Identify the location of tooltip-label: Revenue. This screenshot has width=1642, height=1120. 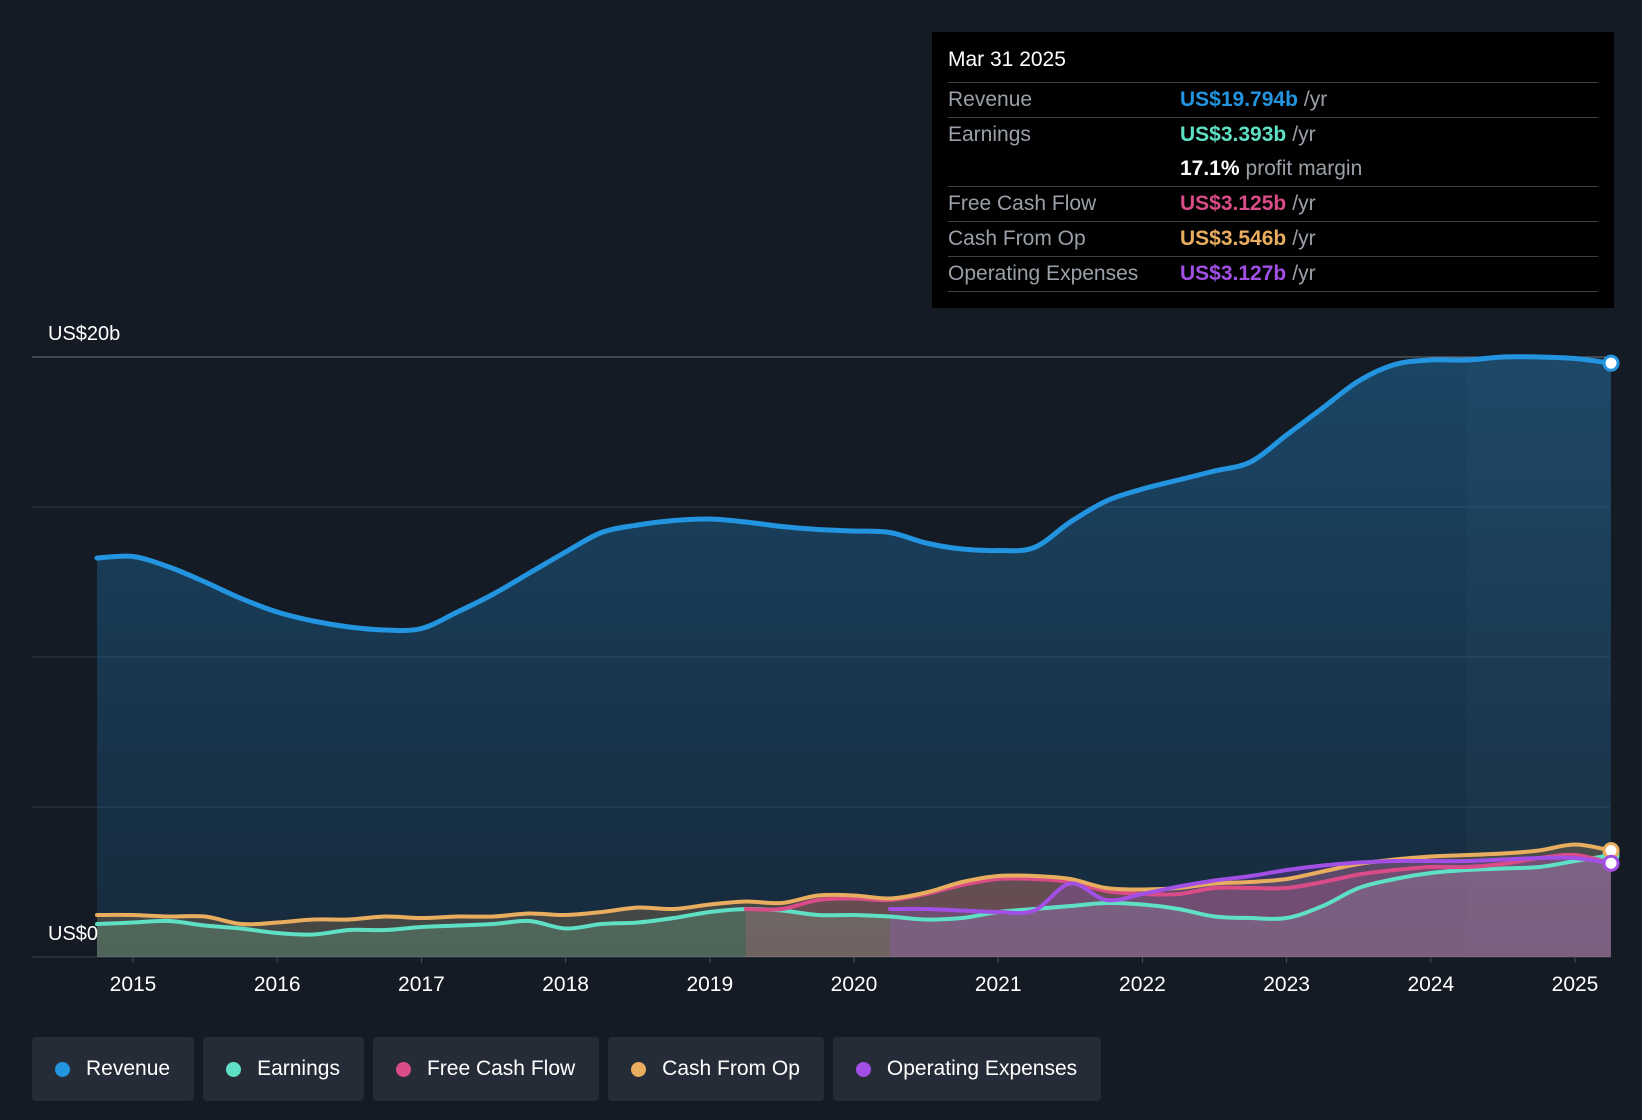
(990, 99).